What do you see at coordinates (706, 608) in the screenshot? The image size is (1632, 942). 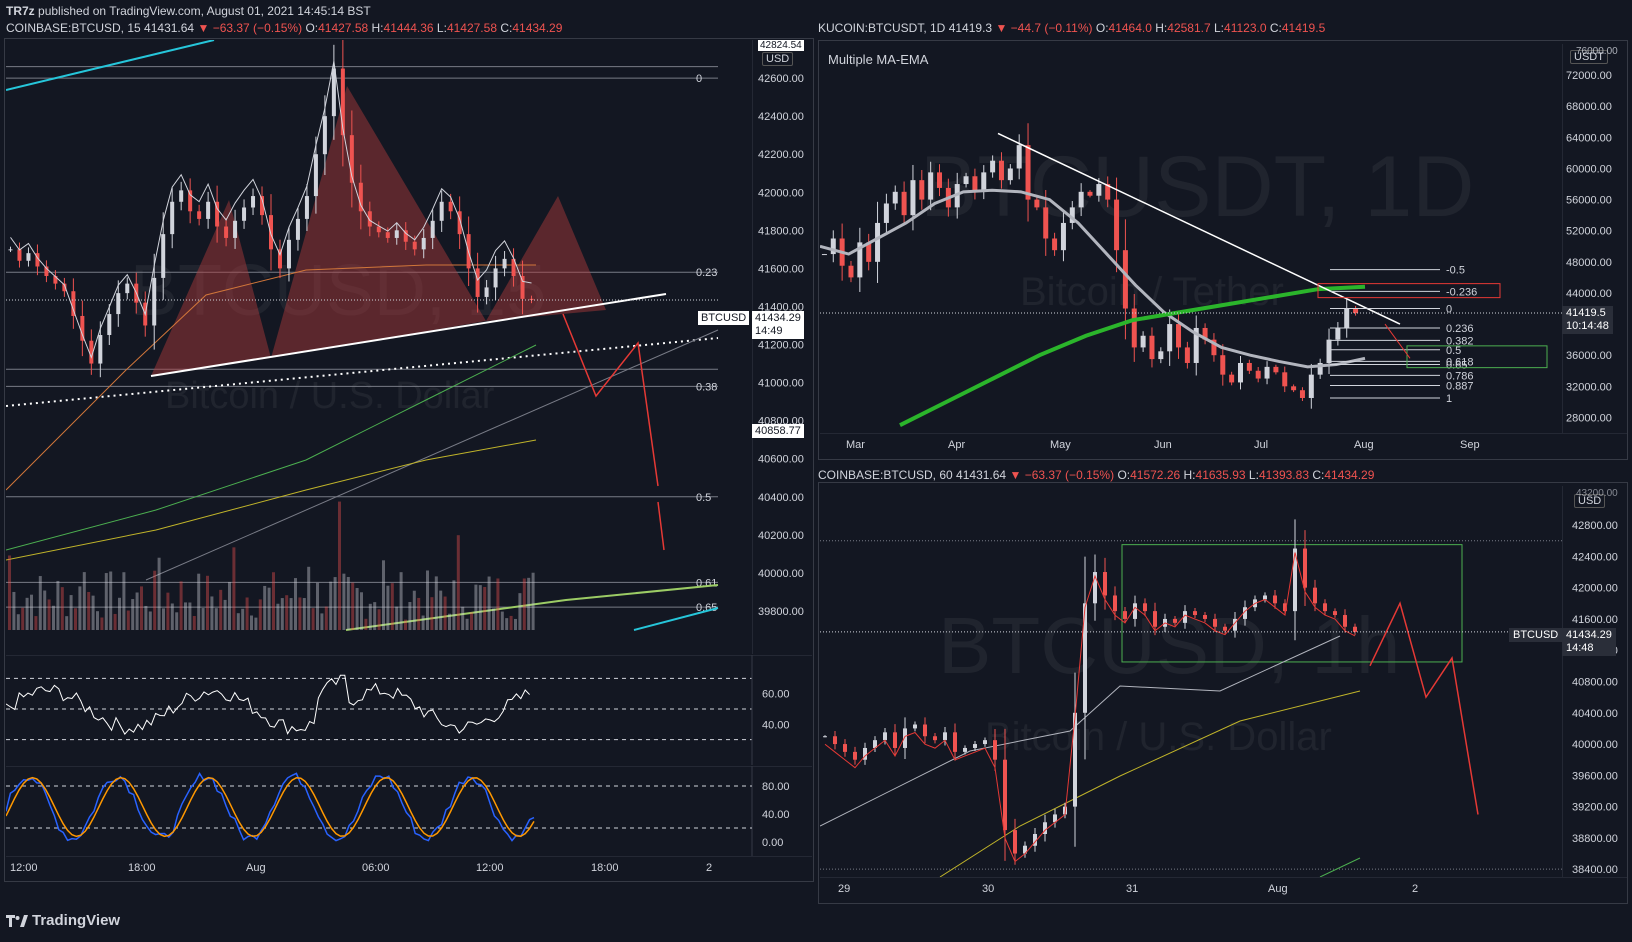 I see `fib-label: 0.65` at bounding box center [706, 608].